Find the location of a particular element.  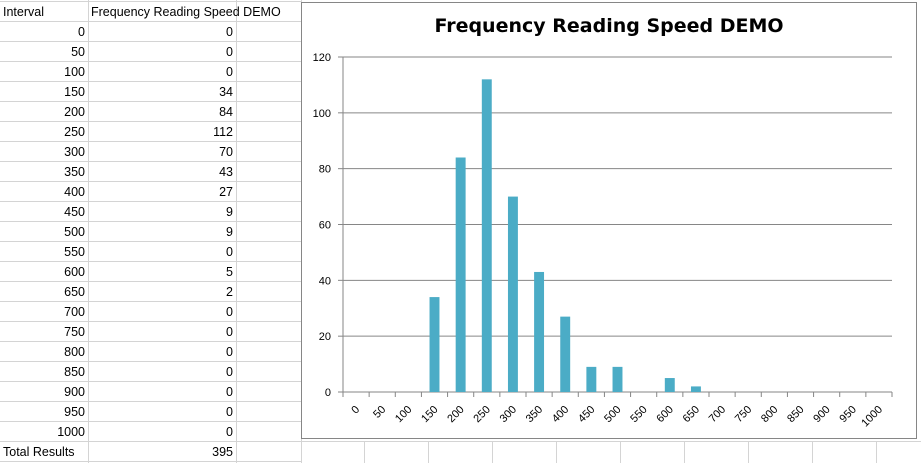

interval-cell: 800 is located at coordinates (74, 352).